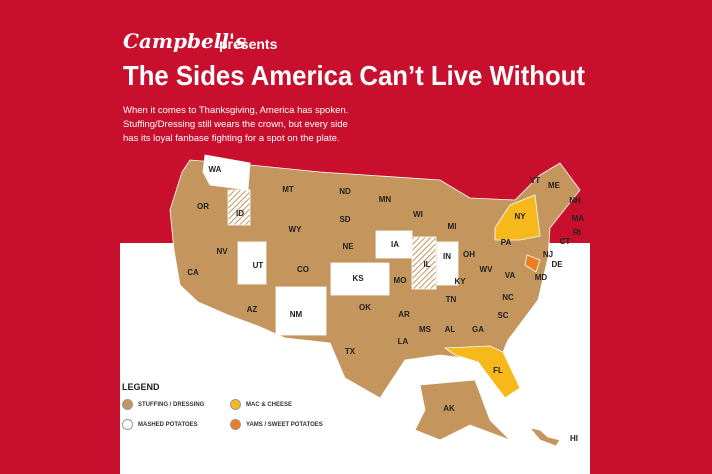  What do you see at coordinates (498, 370) in the screenshot?
I see `state-label: FL` at bounding box center [498, 370].